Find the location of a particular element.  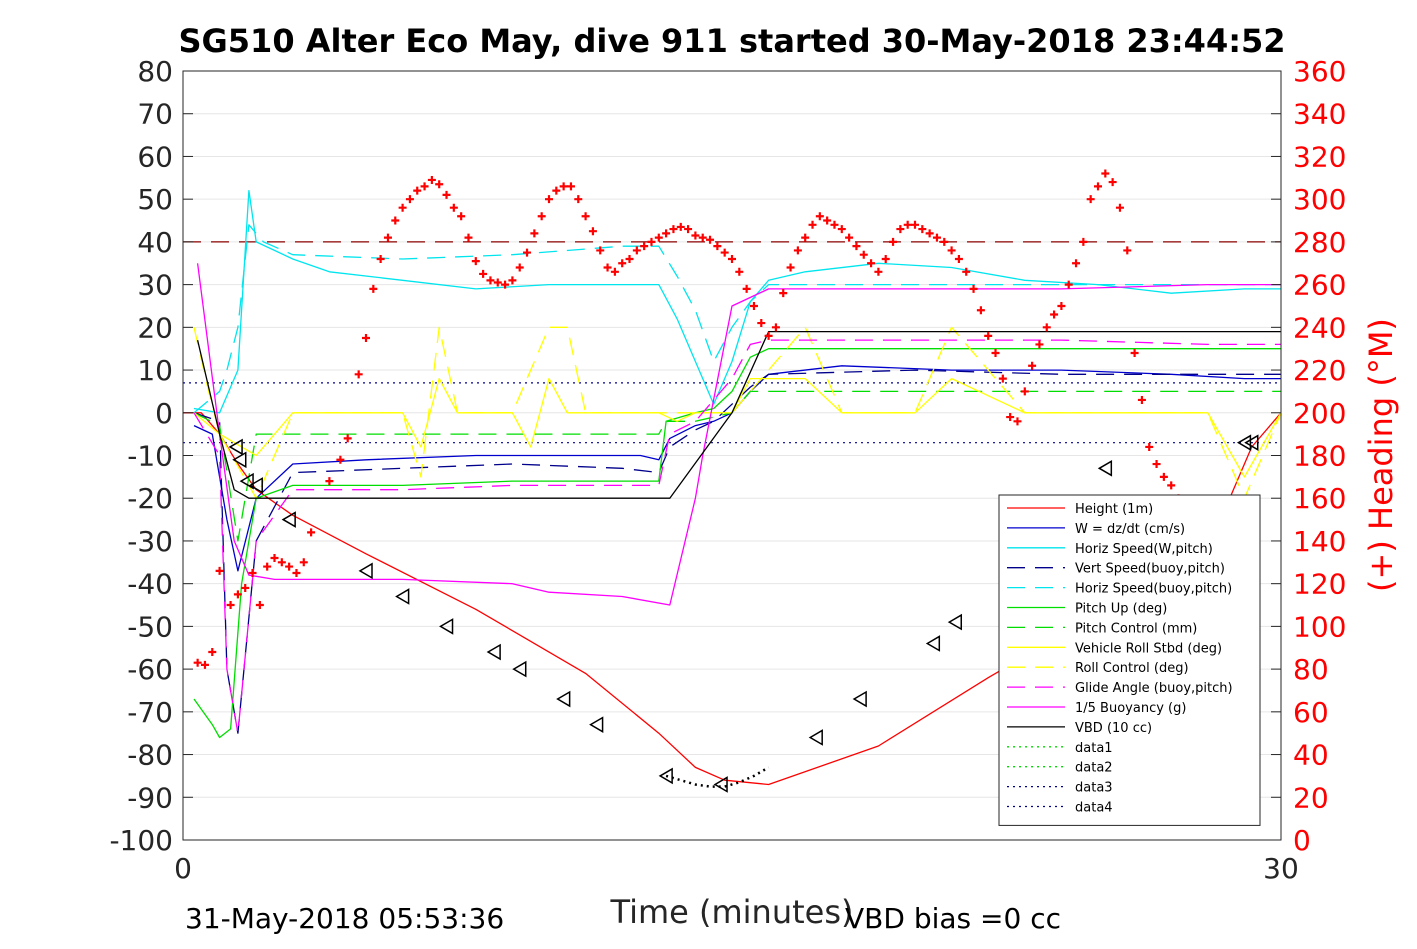

right-tick-label: 220 is located at coordinates (1319, 370).